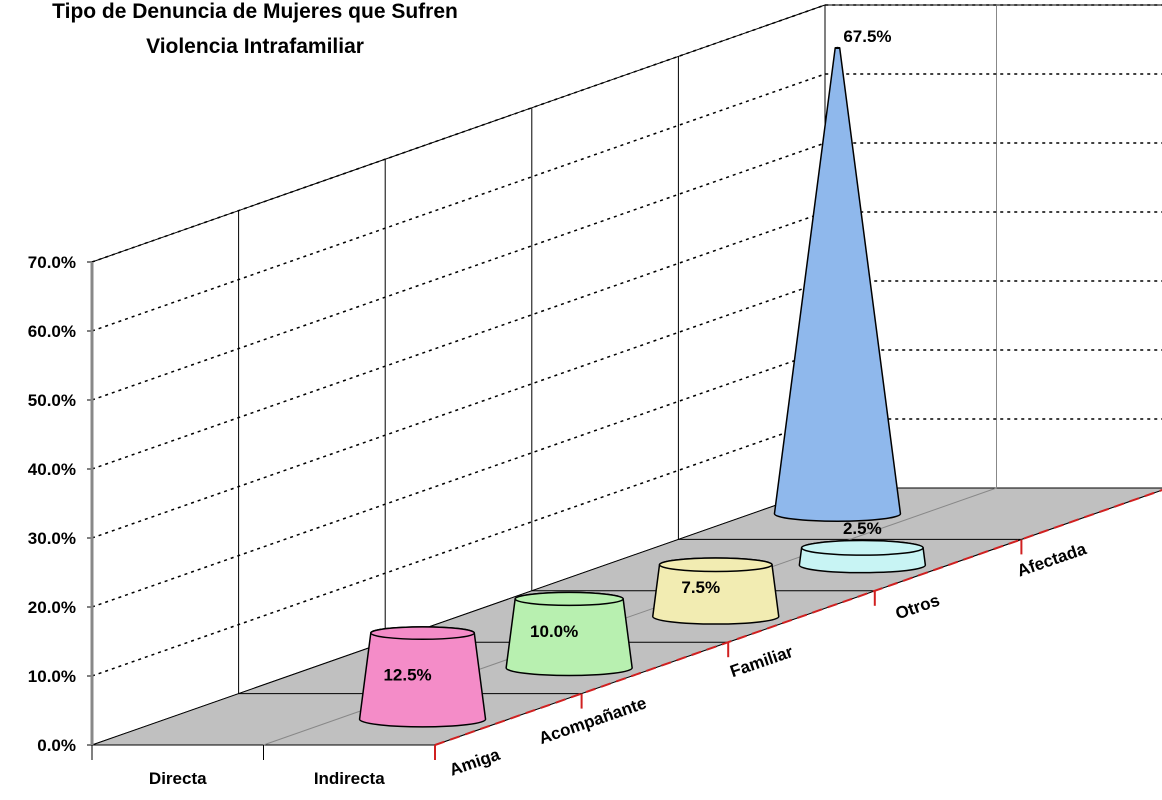 The height and width of the screenshot is (800, 1162). What do you see at coordinates (255, 11) in the screenshot?
I see `chart-title: Tipo de Denuncia de Mujeres que Sufren` at bounding box center [255, 11].